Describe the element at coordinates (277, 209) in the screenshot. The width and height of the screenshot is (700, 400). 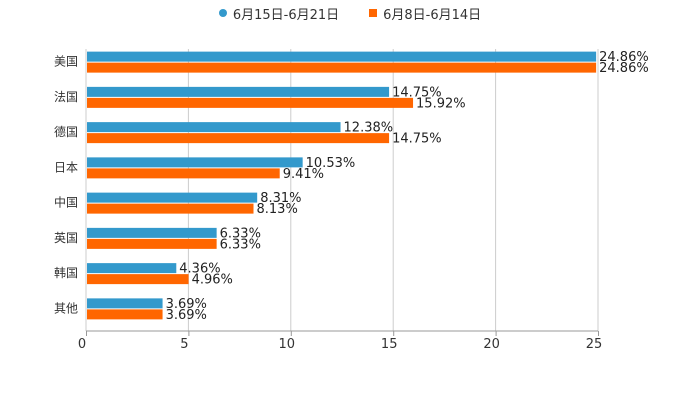
I see `bar-value-label: 8.13%` at that location.